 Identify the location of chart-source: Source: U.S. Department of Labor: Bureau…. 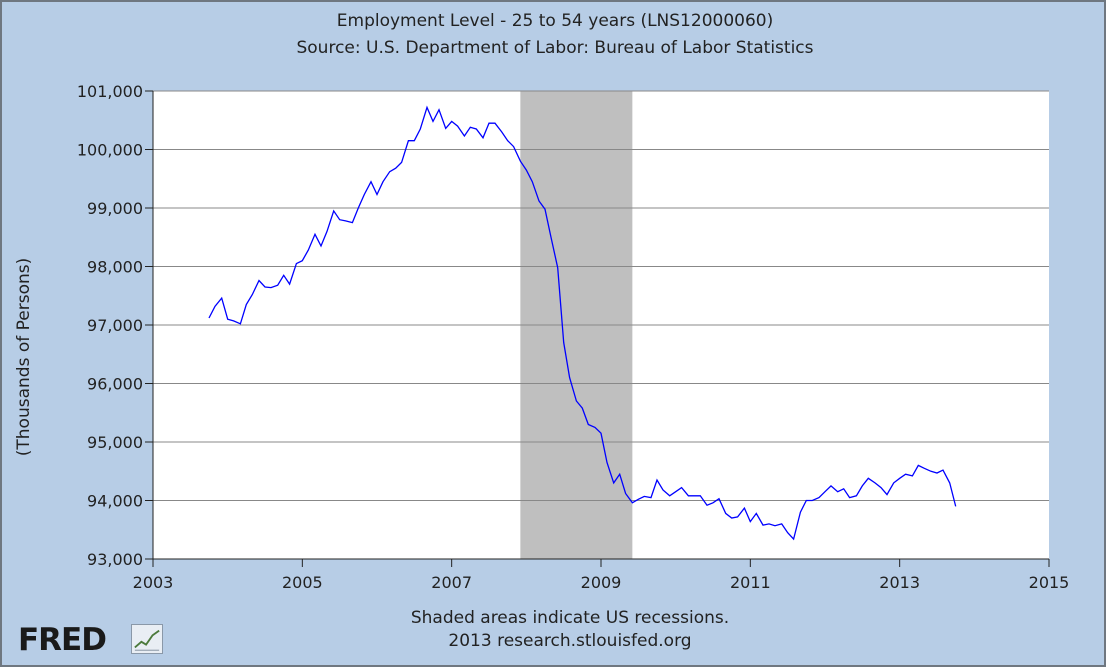
(555, 48).